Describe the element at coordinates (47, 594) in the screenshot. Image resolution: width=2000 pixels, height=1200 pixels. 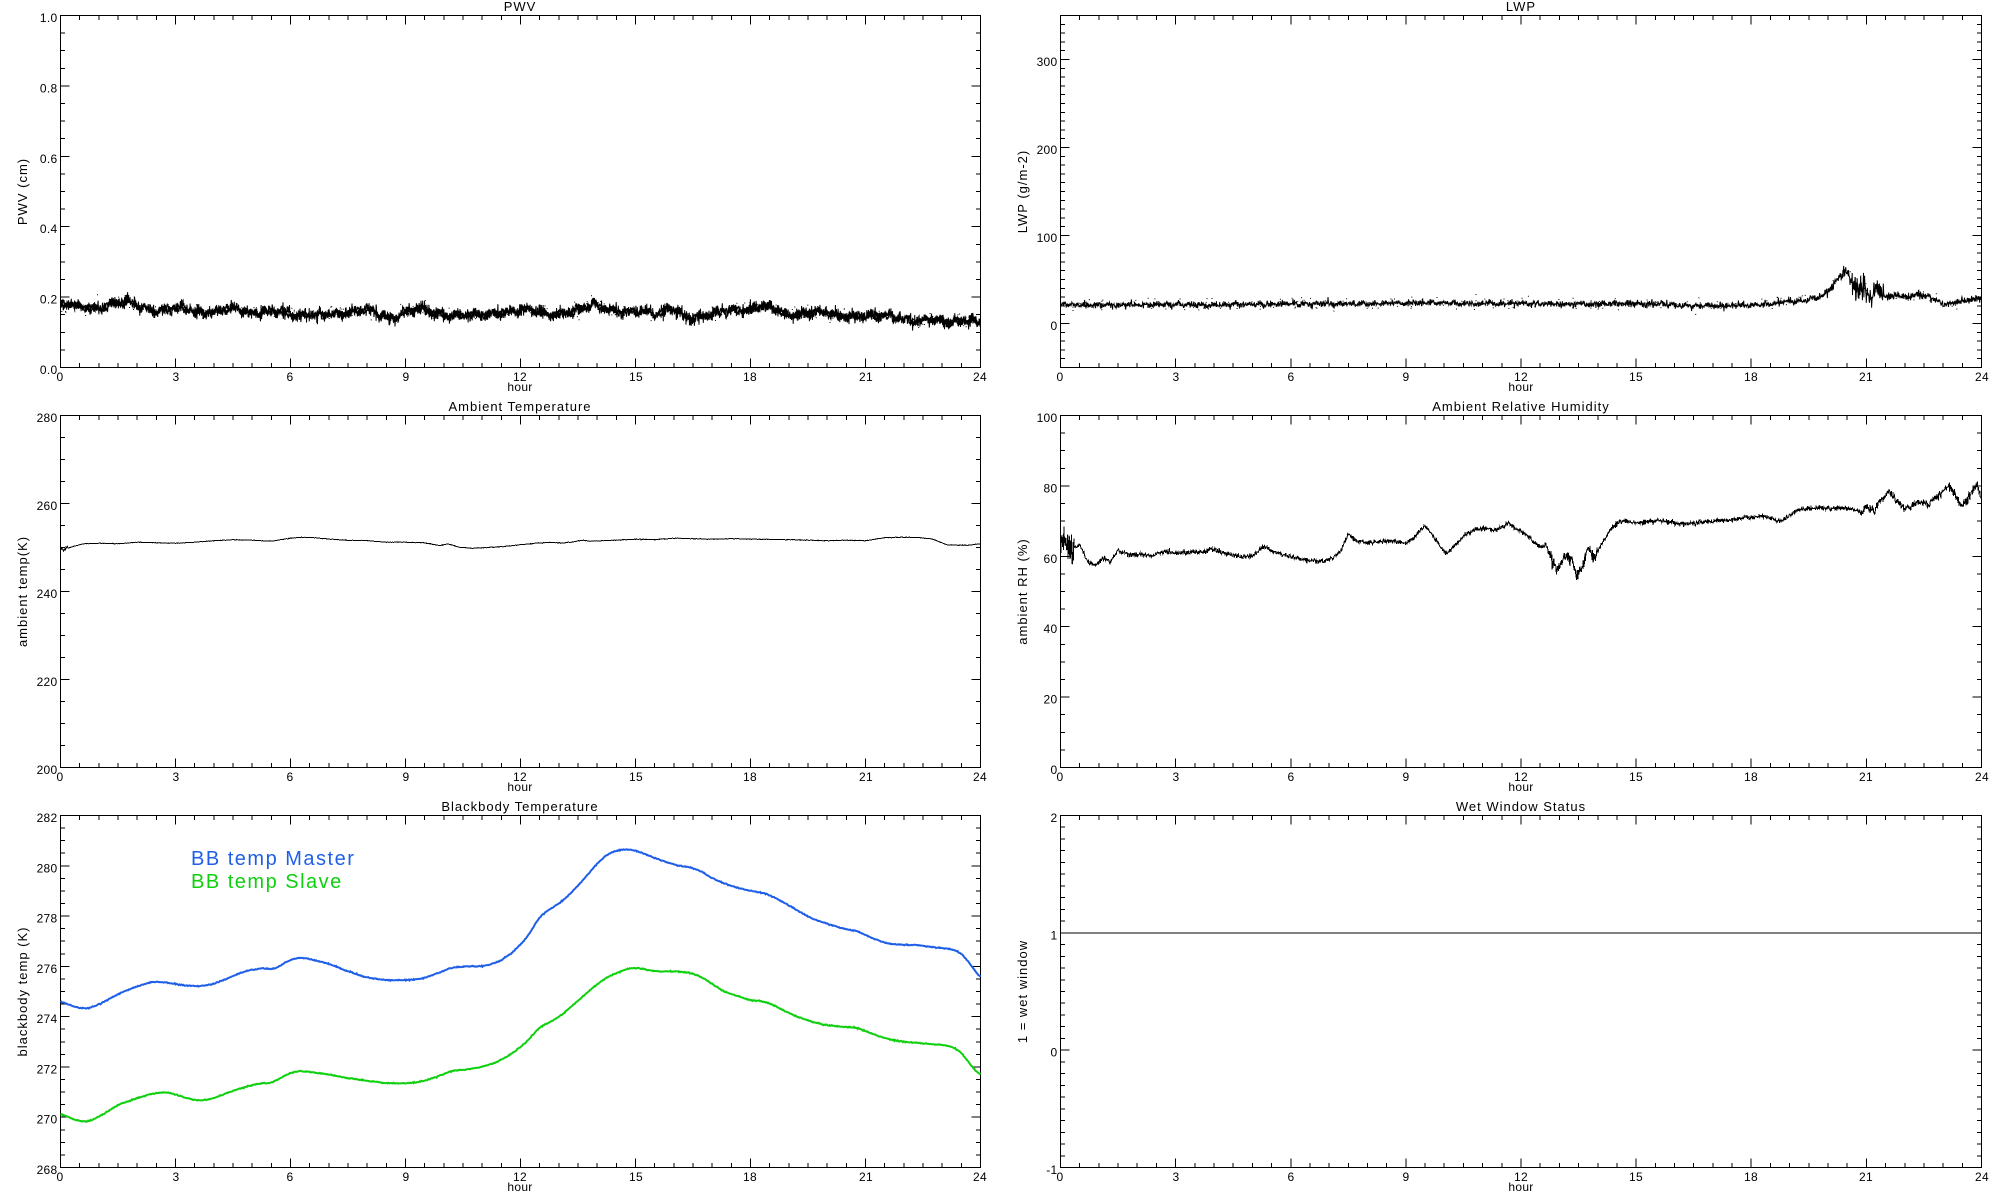
I see `svg-text: 240` at that location.